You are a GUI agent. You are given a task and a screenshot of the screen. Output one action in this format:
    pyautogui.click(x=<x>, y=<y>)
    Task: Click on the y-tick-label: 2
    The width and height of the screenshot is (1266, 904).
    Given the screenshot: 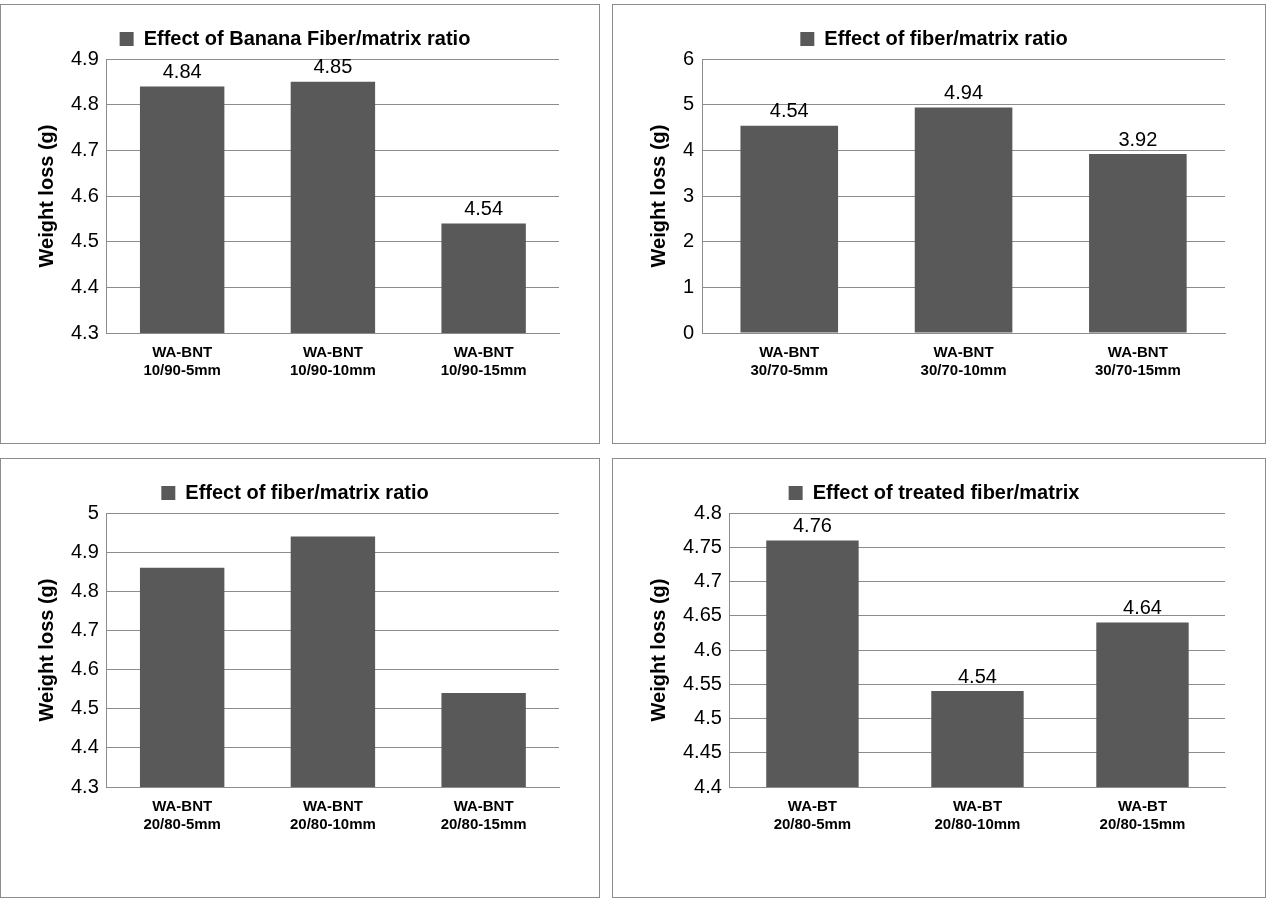 What is the action you would take?
    pyautogui.click(x=689, y=240)
    